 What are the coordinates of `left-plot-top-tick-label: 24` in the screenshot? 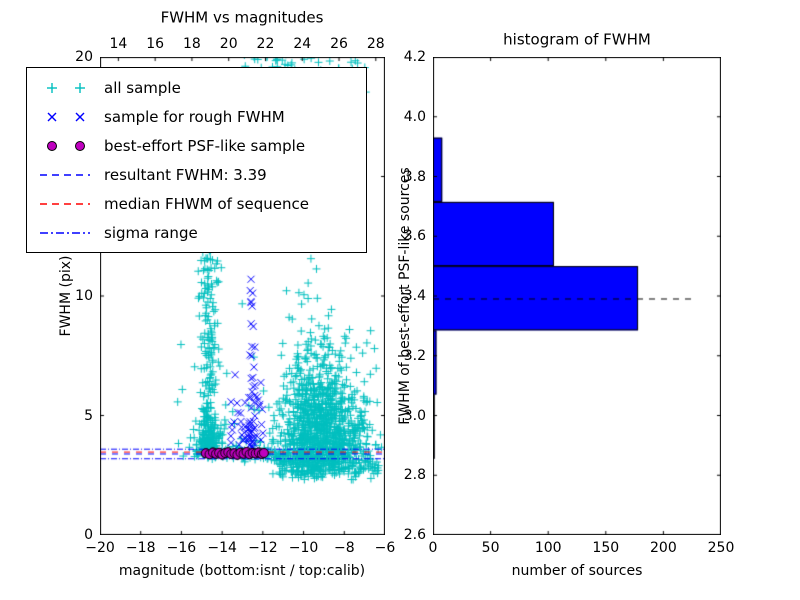 It's located at (302, 44).